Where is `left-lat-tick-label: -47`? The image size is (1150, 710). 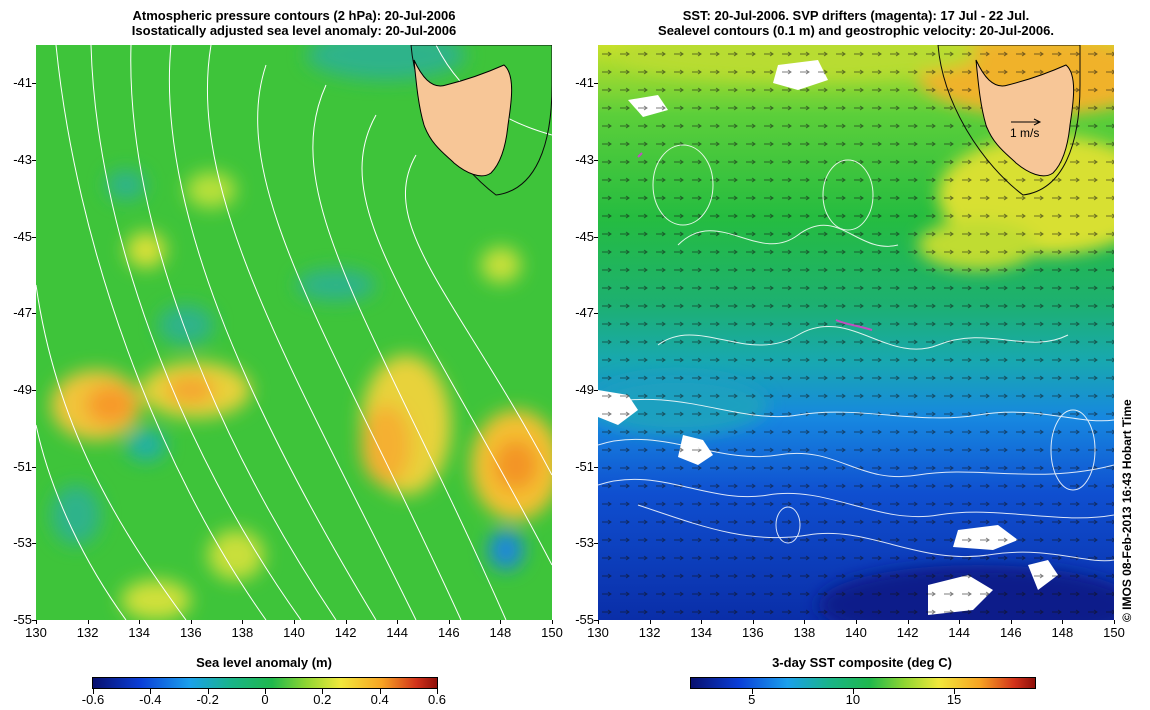 left-lat-tick-label: -47 is located at coordinates (22, 313).